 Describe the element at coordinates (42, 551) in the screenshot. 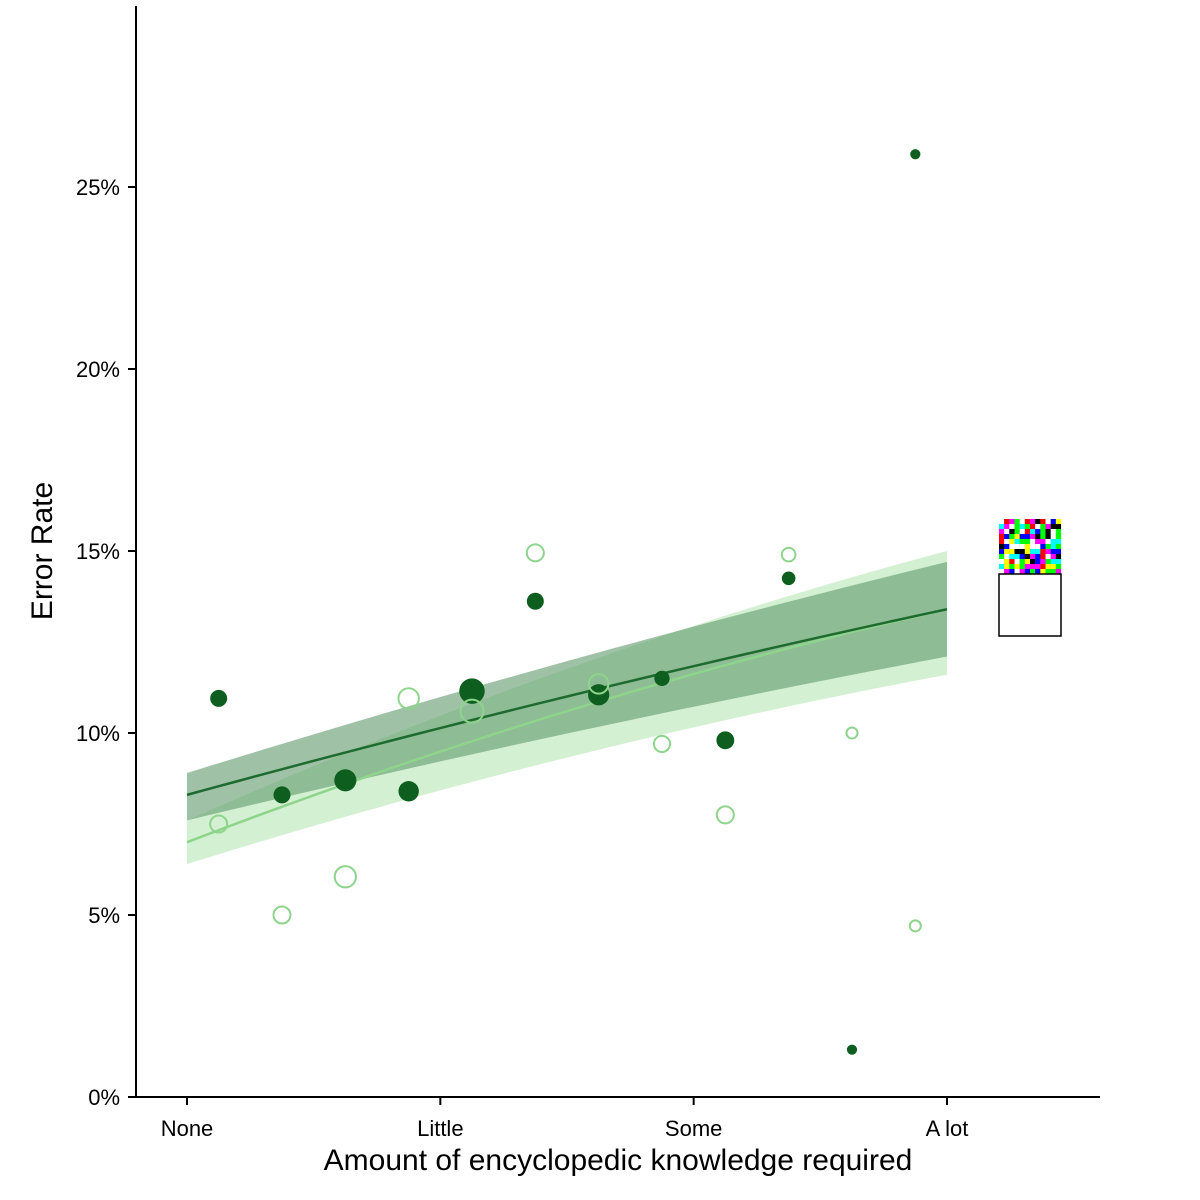

I see `y-axis-title: Error Rate` at that location.